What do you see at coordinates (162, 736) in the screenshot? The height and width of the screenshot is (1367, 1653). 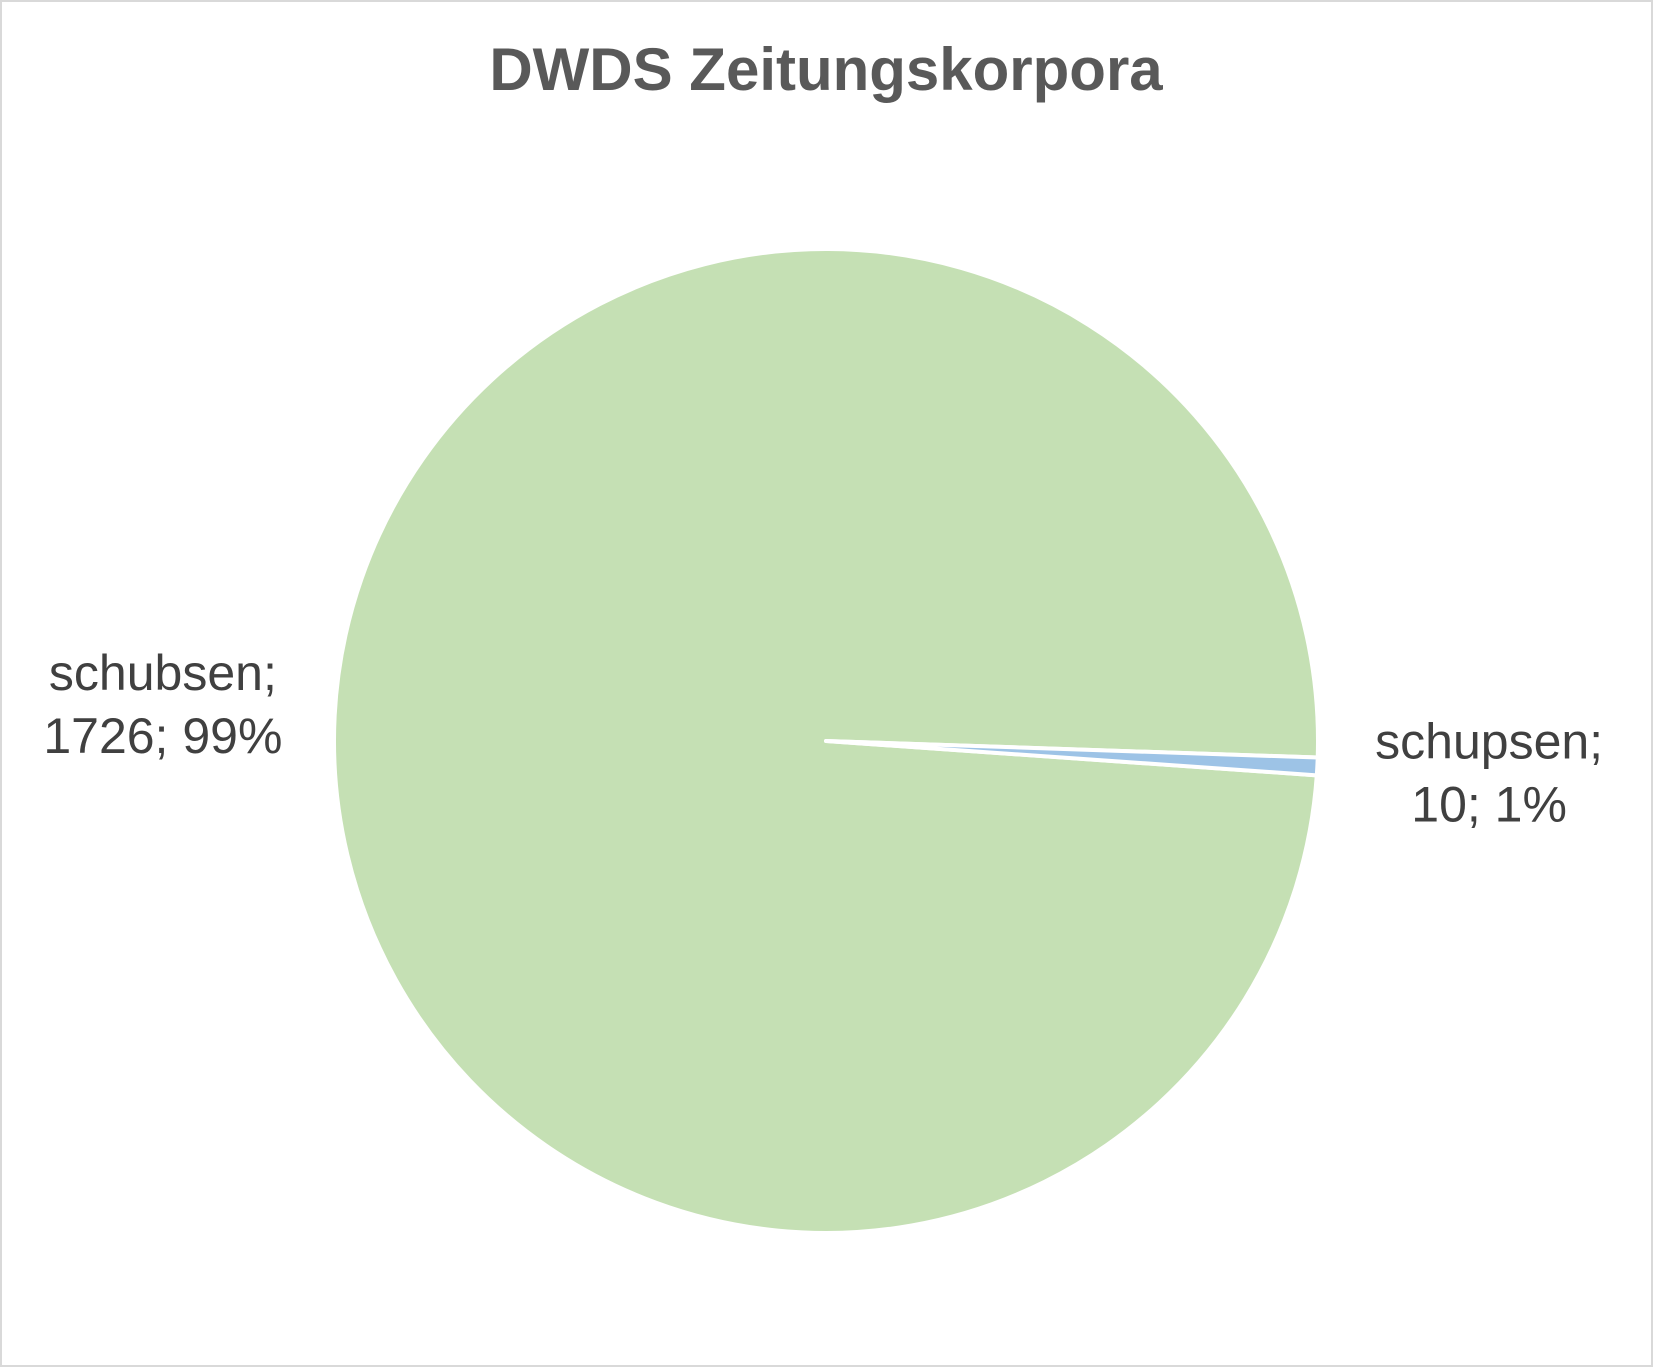 I see `data-label-value: 1726; 99%` at bounding box center [162, 736].